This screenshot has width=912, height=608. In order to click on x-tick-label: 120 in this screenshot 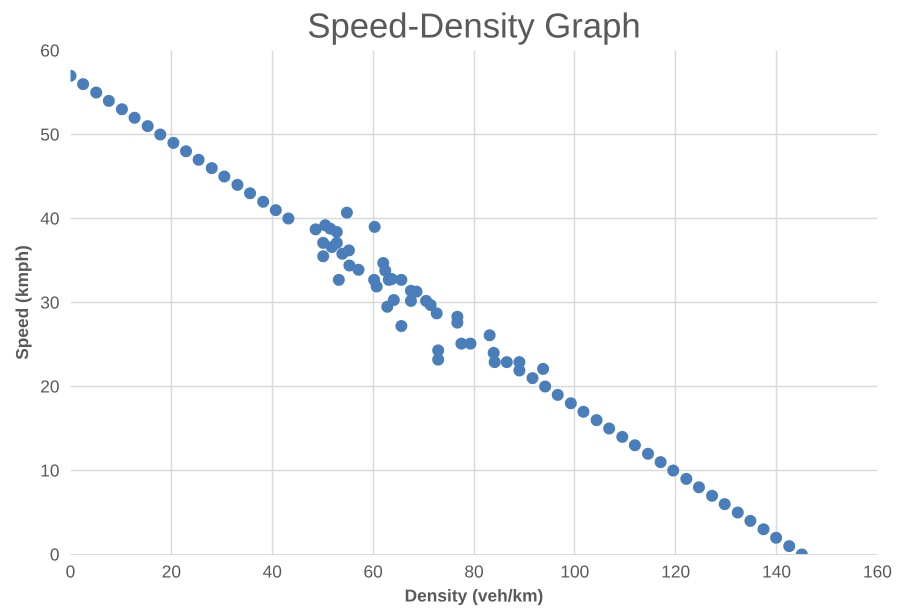, I will do `click(675, 572)`.